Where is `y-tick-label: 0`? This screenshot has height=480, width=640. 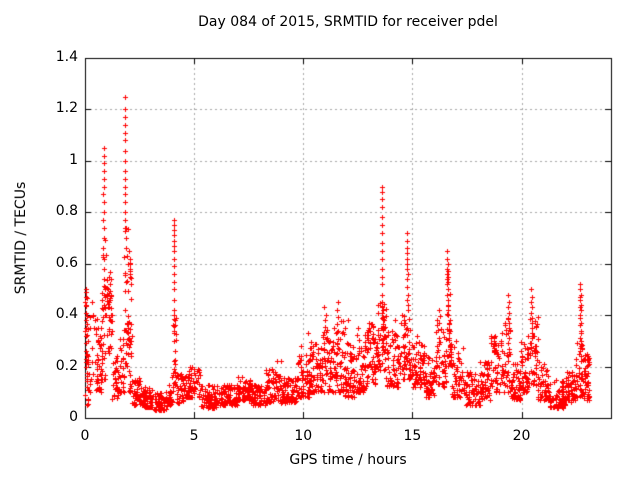 y-tick-label: 0 is located at coordinates (73, 417).